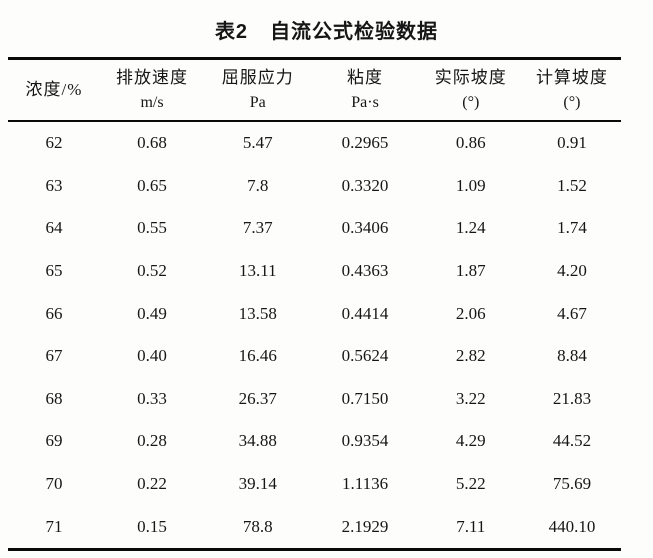  What do you see at coordinates (257, 271) in the screenshot?
I see `table-cell: 13.11` at bounding box center [257, 271].